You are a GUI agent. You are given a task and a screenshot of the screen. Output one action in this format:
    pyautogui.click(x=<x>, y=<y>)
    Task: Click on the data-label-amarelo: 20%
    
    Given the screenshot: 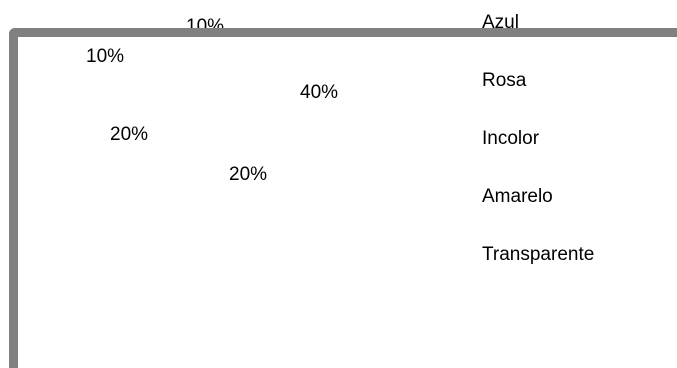 What is the action you would take?
    pyautogui.click(x=248, y=174)
    